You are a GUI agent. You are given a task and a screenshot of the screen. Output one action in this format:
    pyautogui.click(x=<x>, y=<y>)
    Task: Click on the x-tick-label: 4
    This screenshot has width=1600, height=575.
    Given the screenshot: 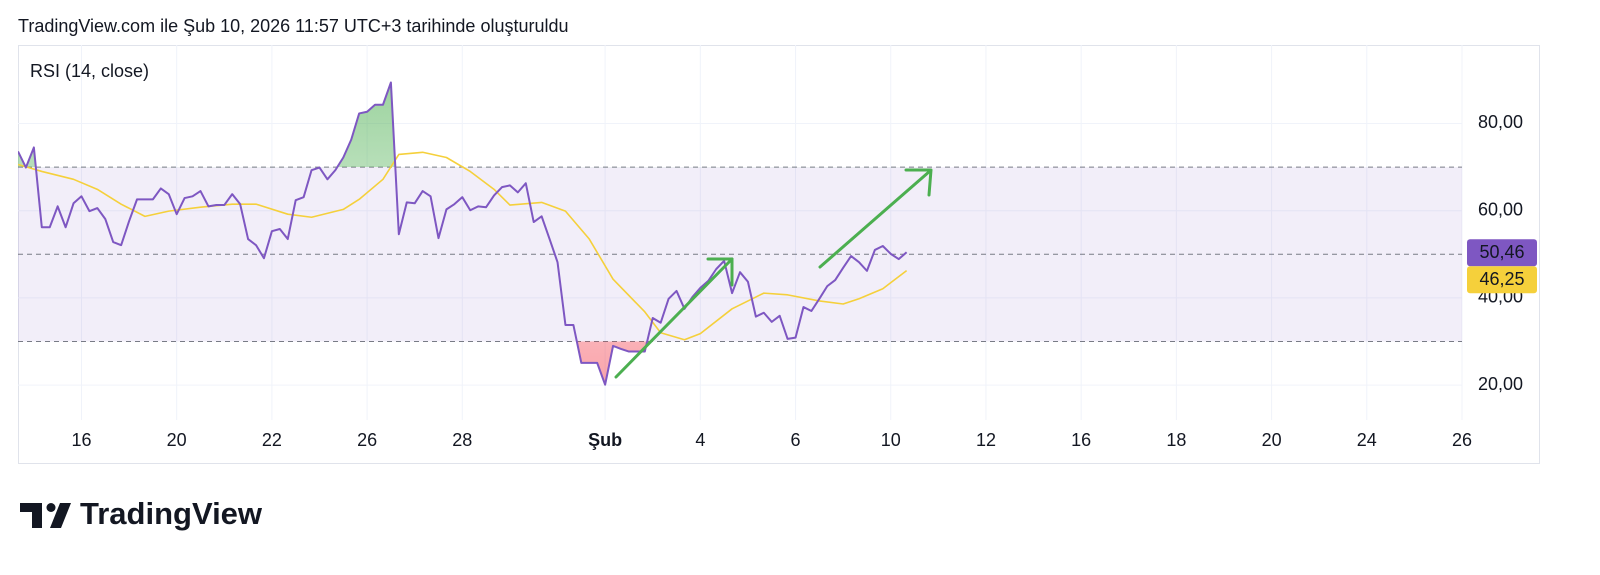 What is the action you would take?
    pyautogui.click(x=700, y=440)
    